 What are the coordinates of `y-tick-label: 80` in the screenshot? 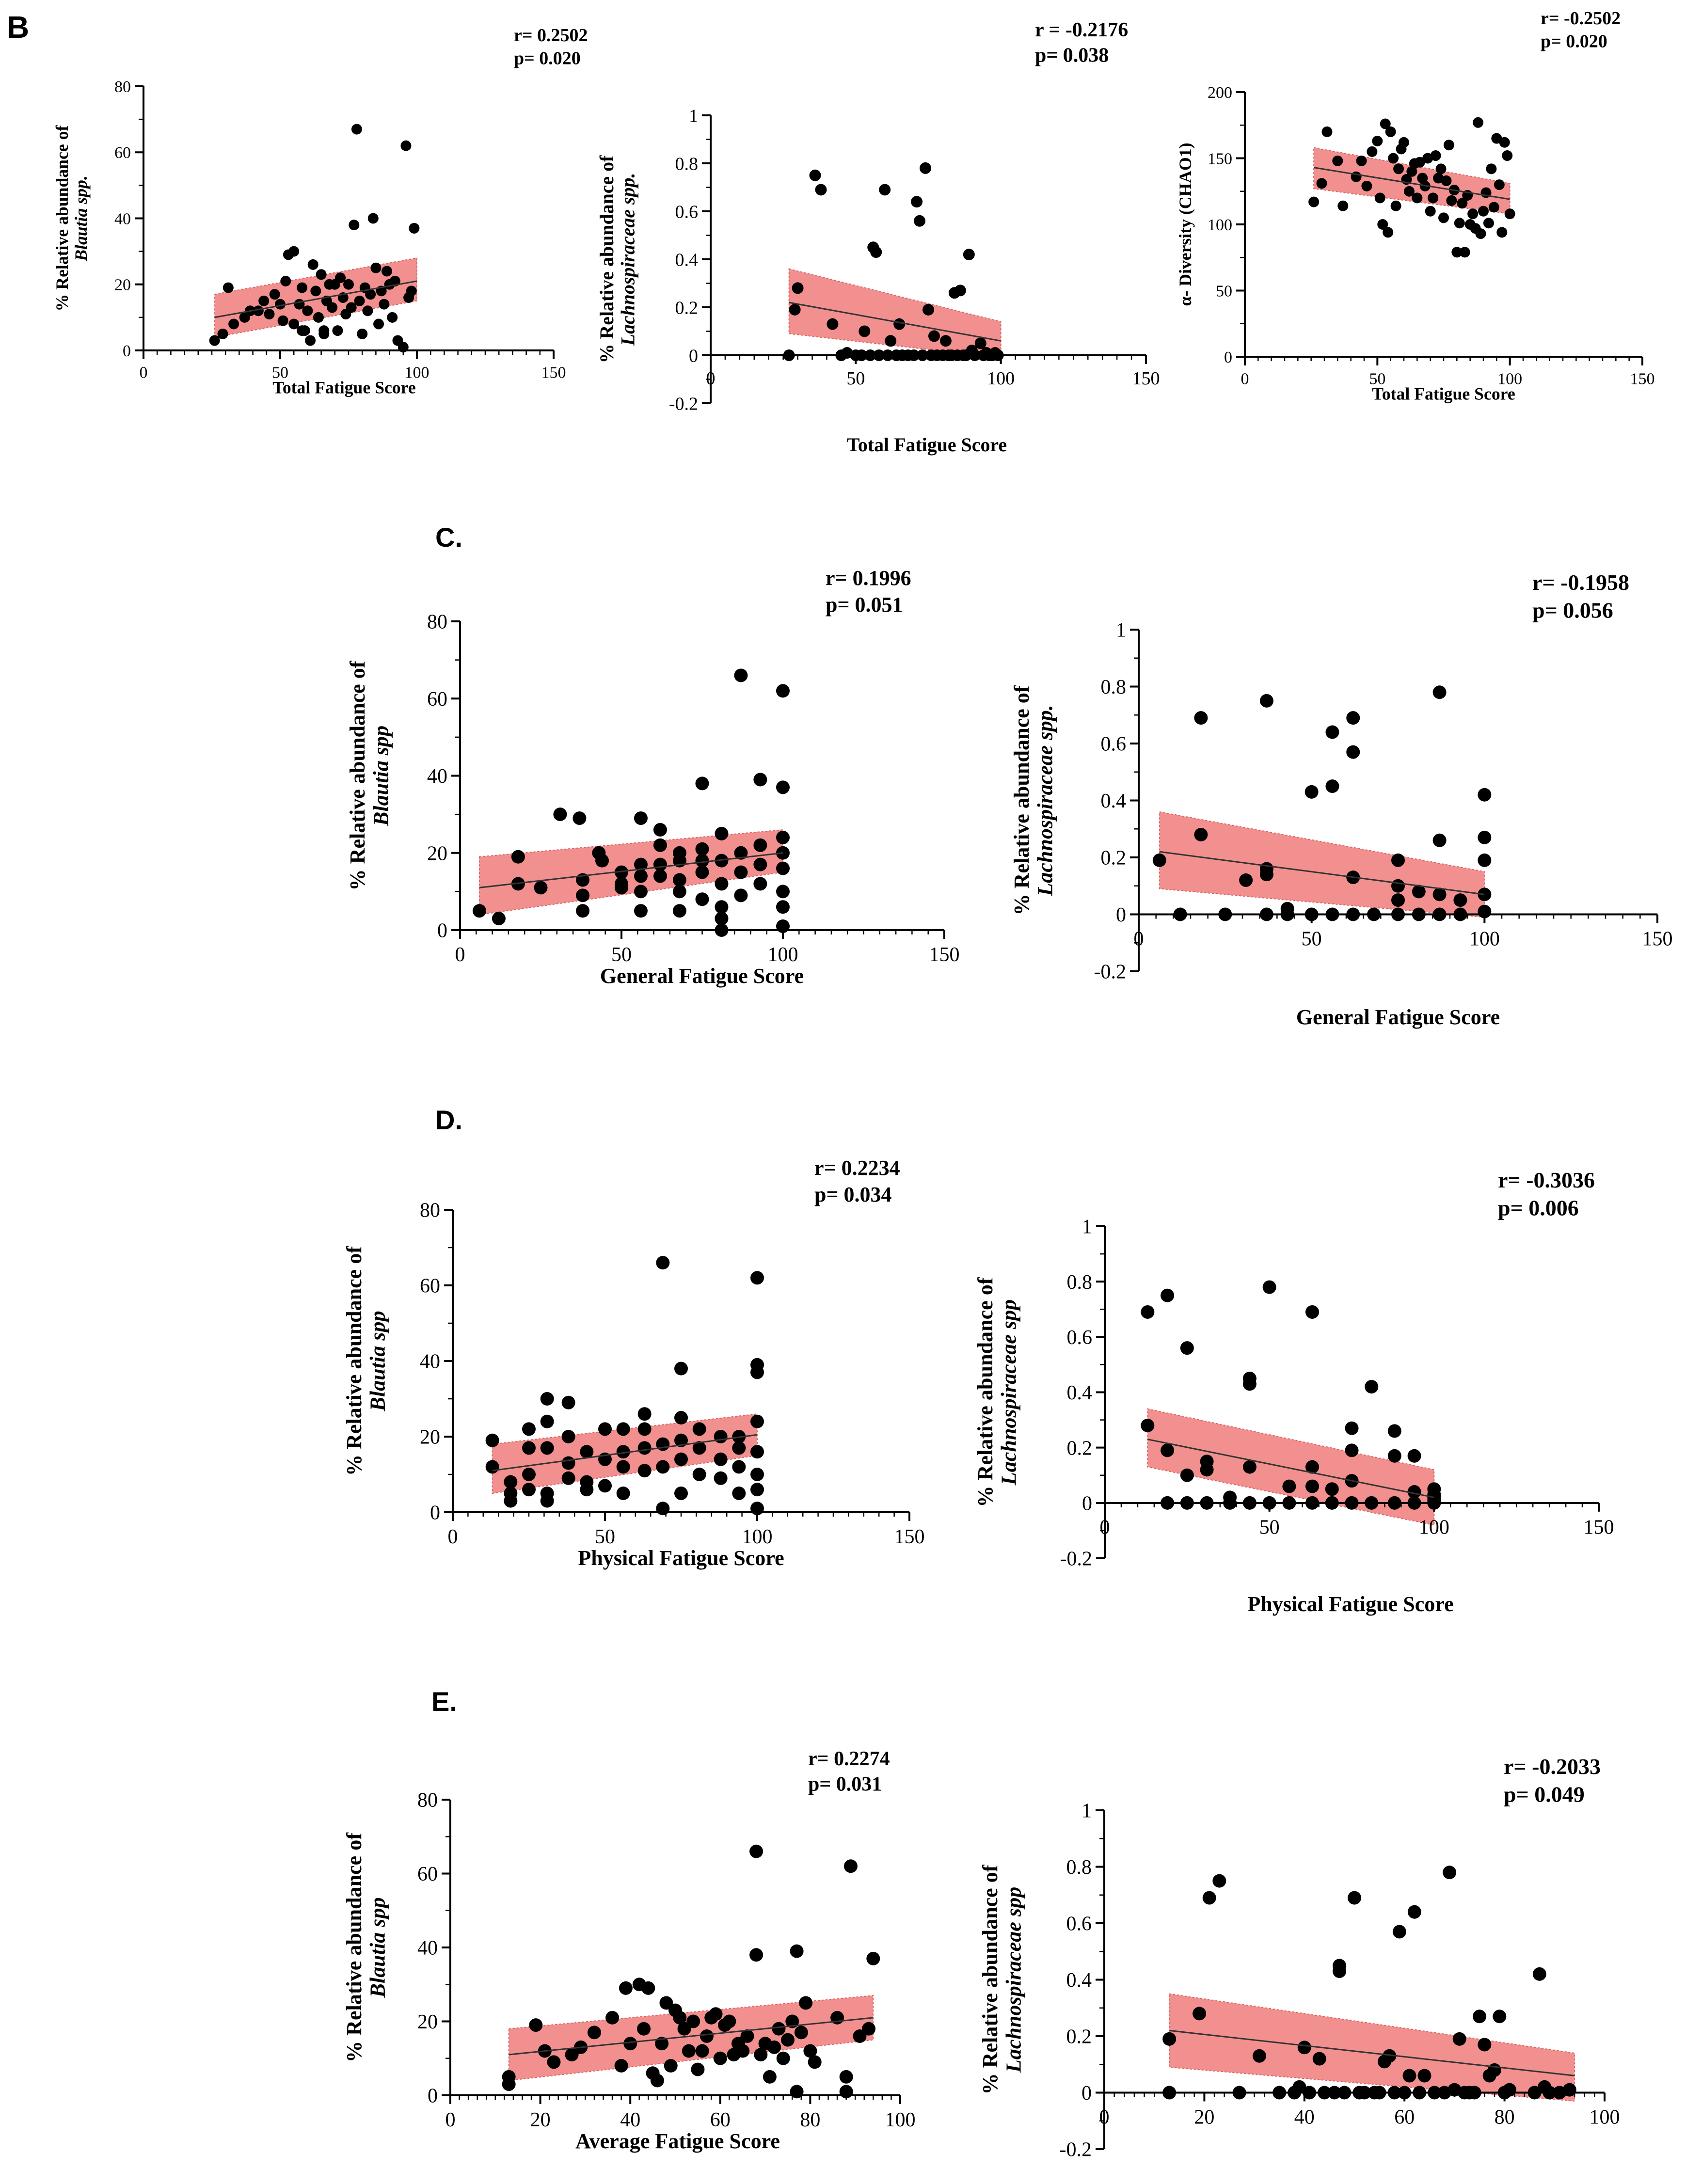 It's located at (123, 87).